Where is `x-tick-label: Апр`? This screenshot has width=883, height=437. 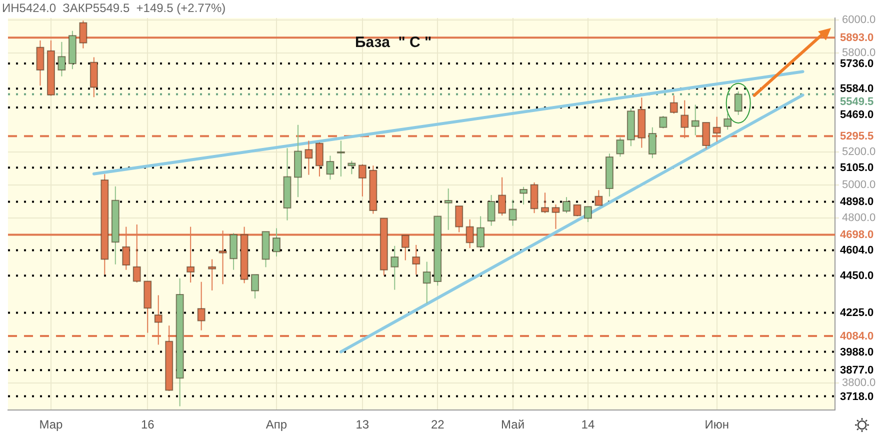
x-tick-label: Апр is located at coordinates (277, 425).